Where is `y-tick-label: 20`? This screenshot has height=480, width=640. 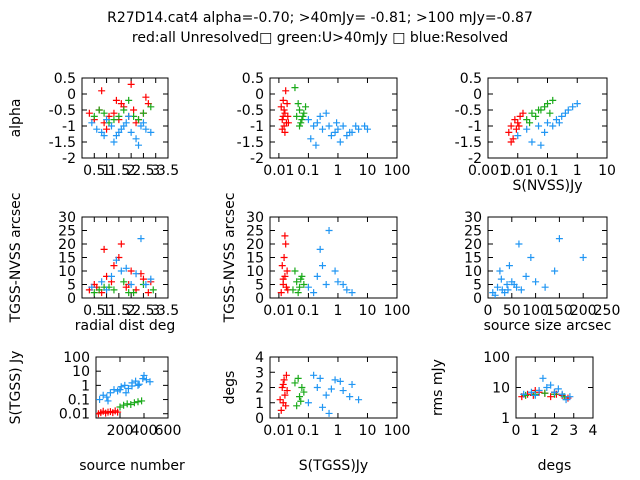
y-tick-label: 20 is located at coordinates (67, 245).